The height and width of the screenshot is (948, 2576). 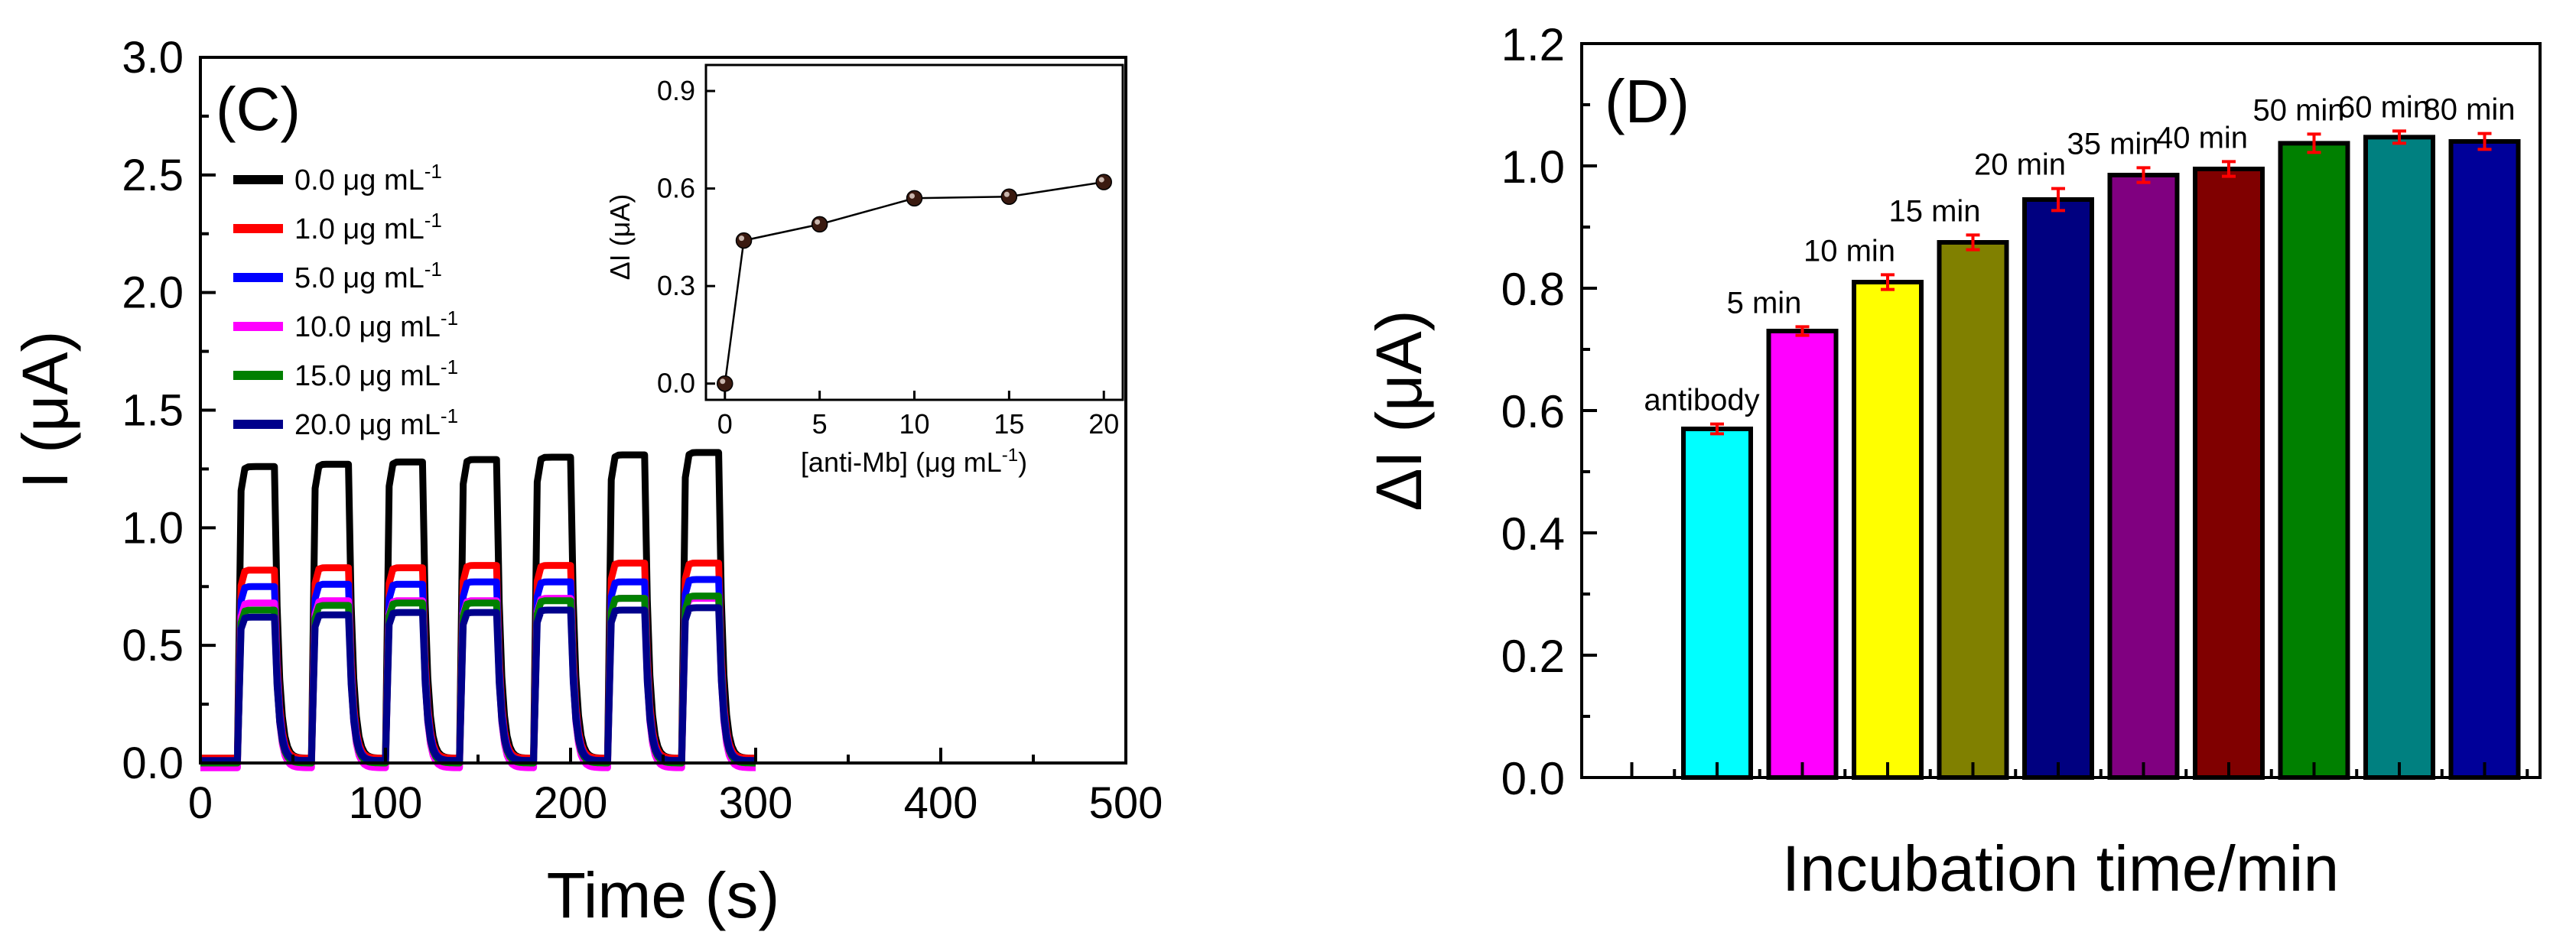 I want to click on legend-entry: 20.0 μg mL-1, so click(x=376, y=423).